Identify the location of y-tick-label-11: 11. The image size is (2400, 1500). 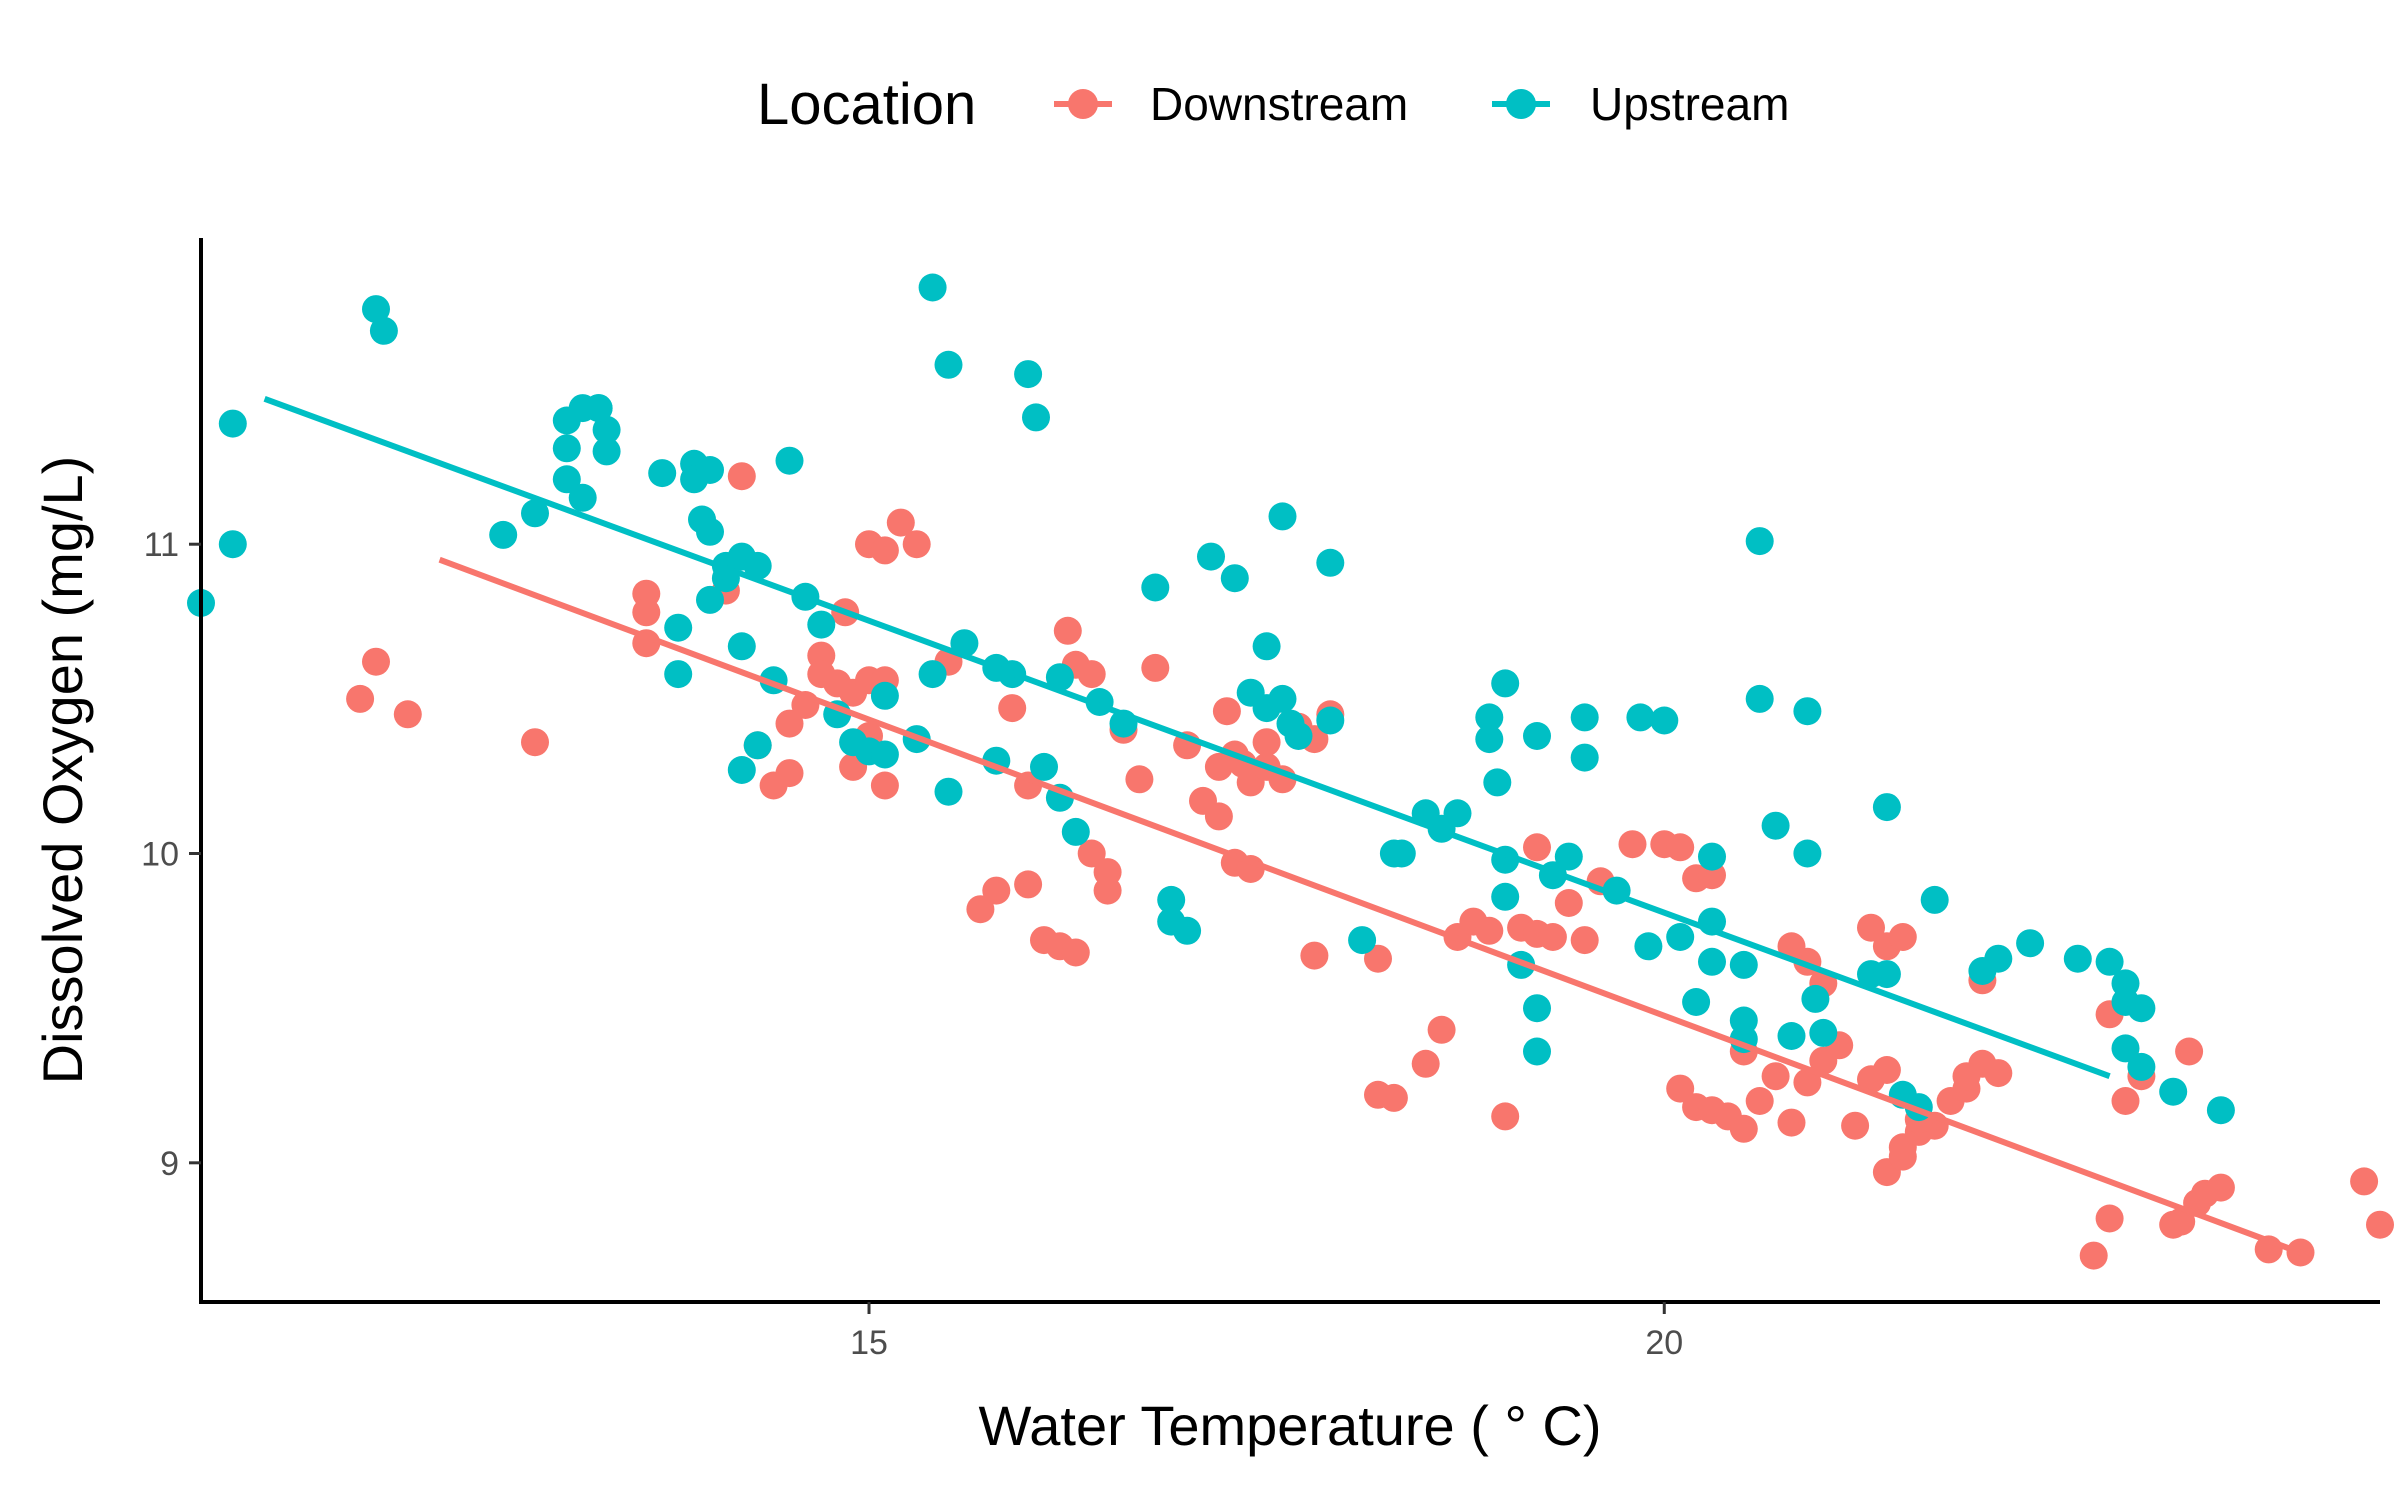
(161, 545).